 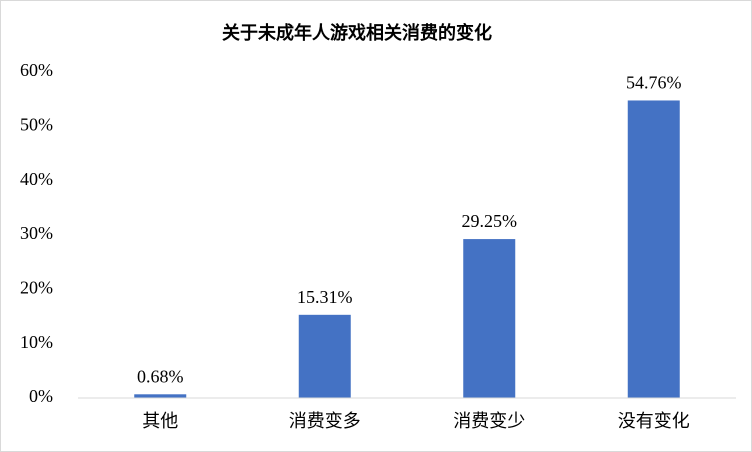 What do you see at coordinates (36, 70) in the screenshot?
I see `y-tick-label: 60%` at bounding box center [36, 70].